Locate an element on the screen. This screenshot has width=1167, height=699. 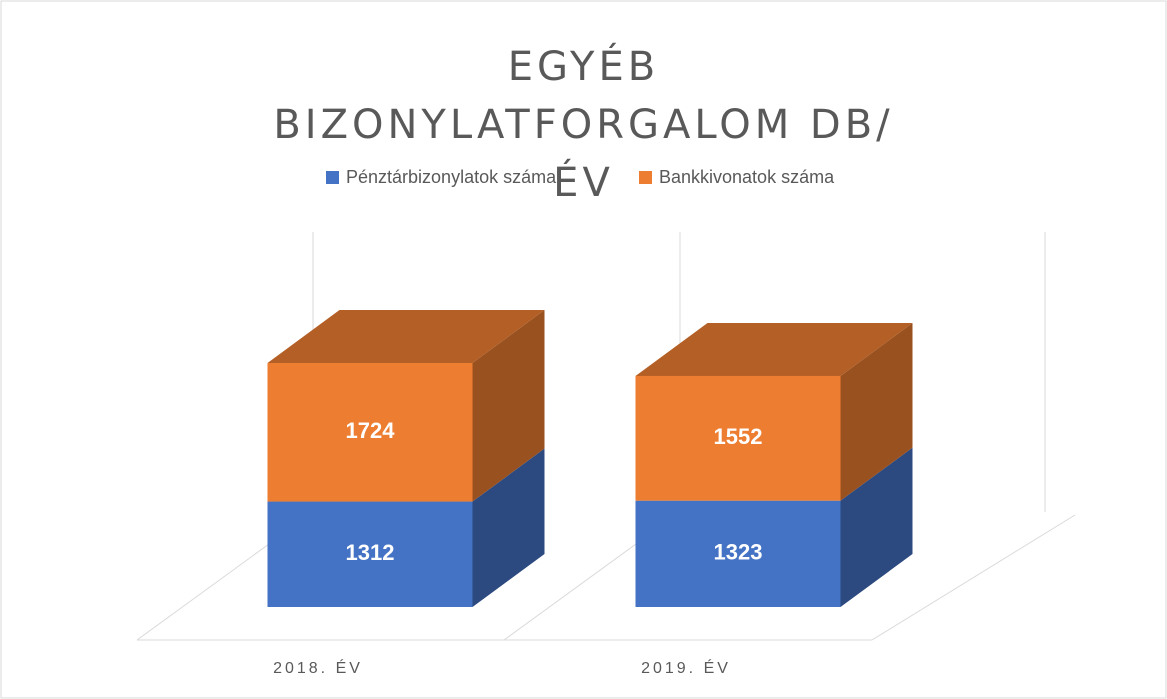
chart-title: EGYÉB BIZONYLATFORGALOM DB/ÉV is located at coordinates (583, 125).